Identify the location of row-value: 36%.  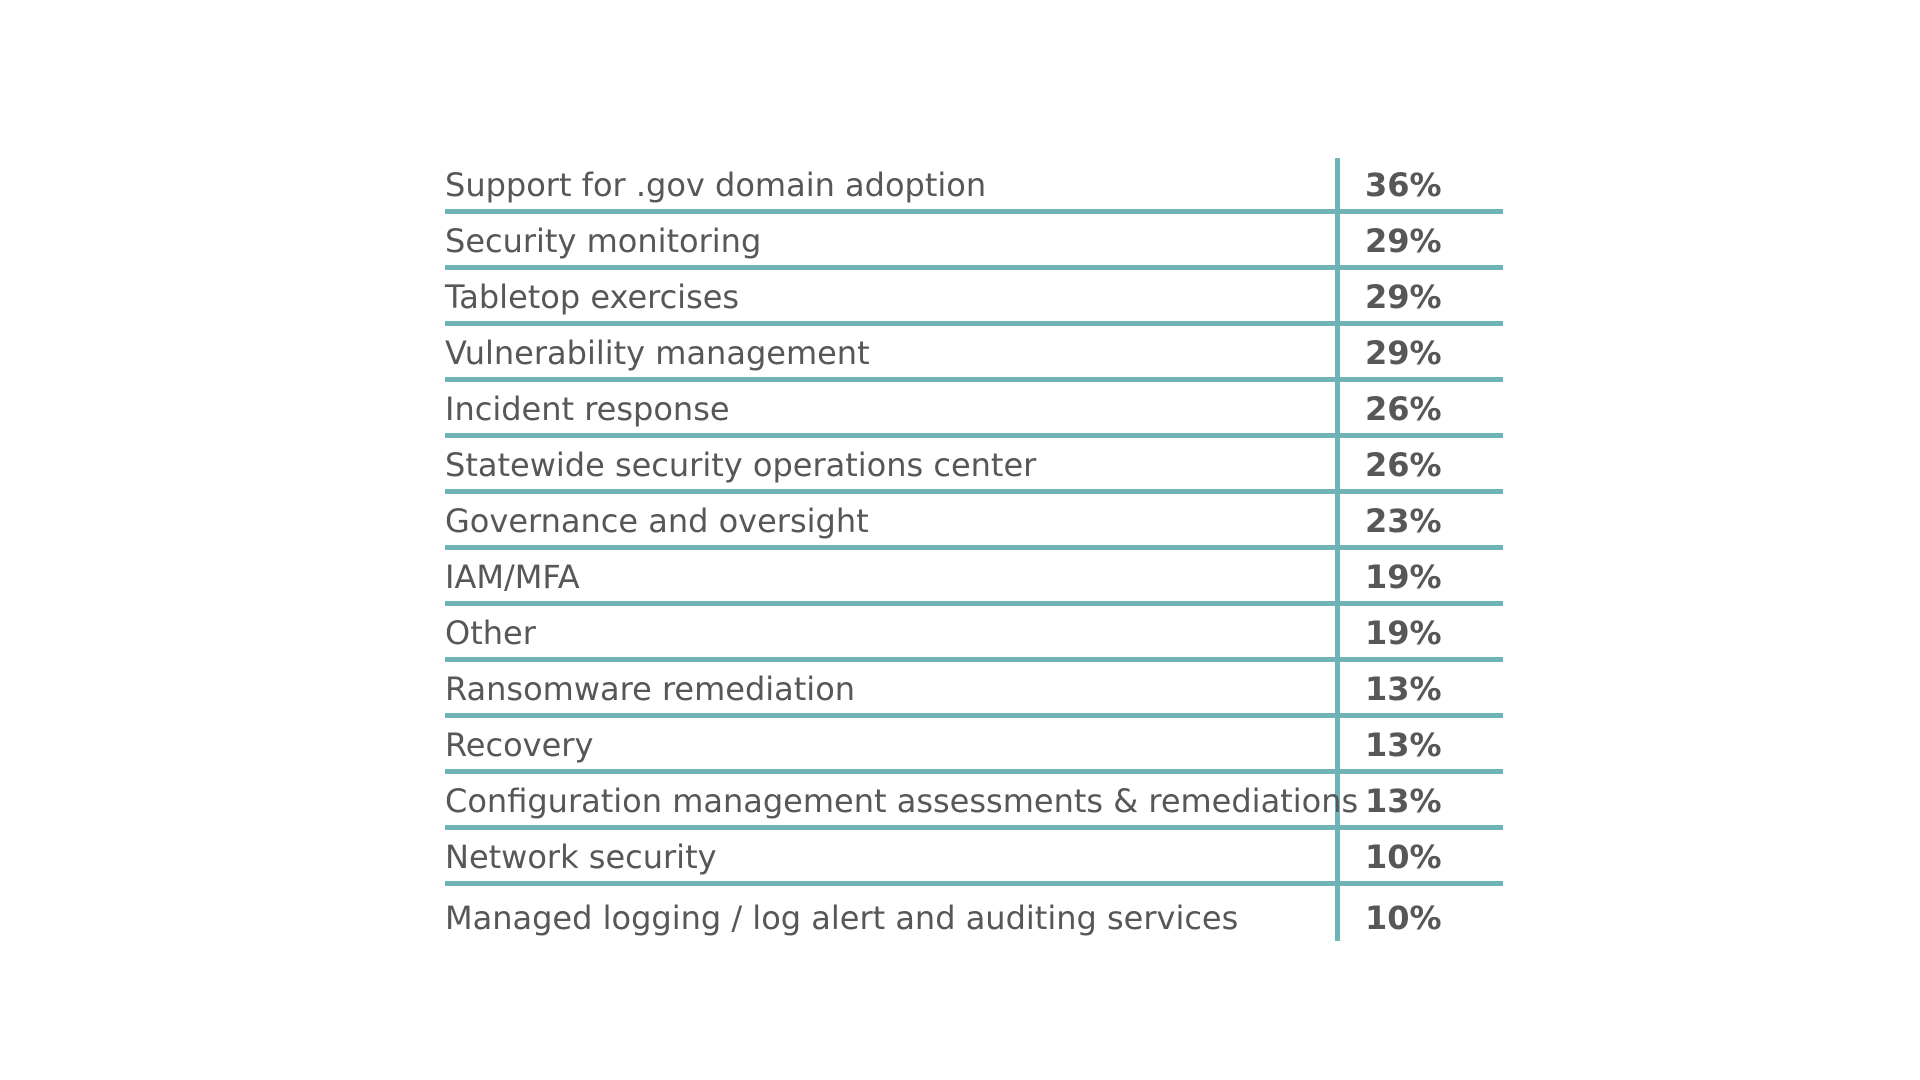
(1403, 185).